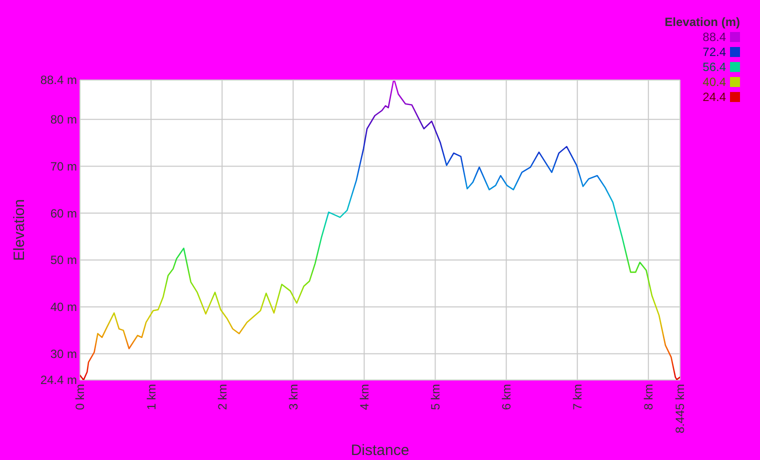 This screenshot has width=760, height=460. I want to click on color-bar-label: 72.4, so click(714, 52).